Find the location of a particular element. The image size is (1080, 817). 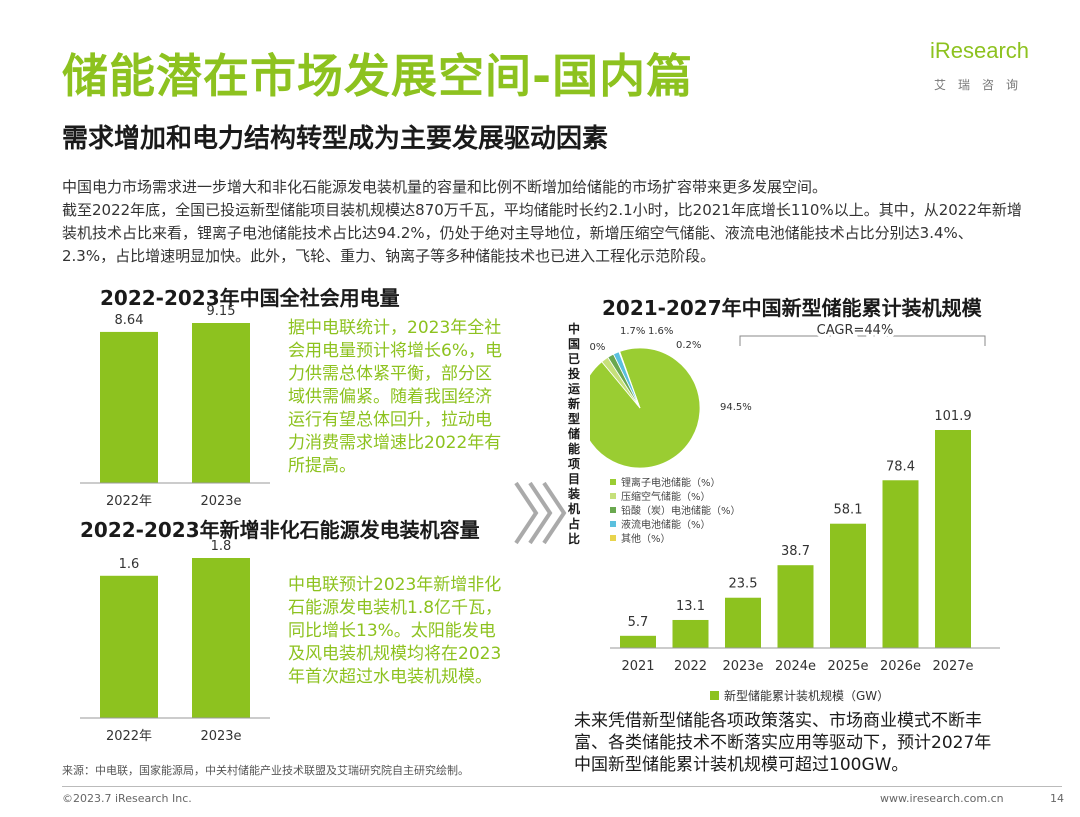

pie-legend-label-1: 压缩空气储能（%） is located at coordinates (666, 496).